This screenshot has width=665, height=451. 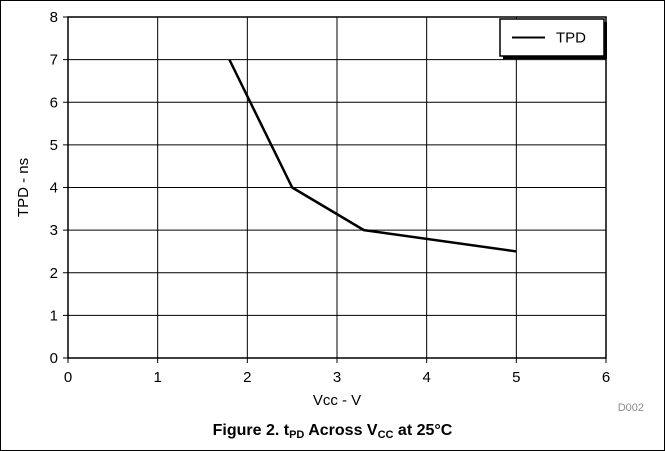 I want to click on x-axis-ticks: 0 1 2 3 4 5 6, so click(x=337, y=372).